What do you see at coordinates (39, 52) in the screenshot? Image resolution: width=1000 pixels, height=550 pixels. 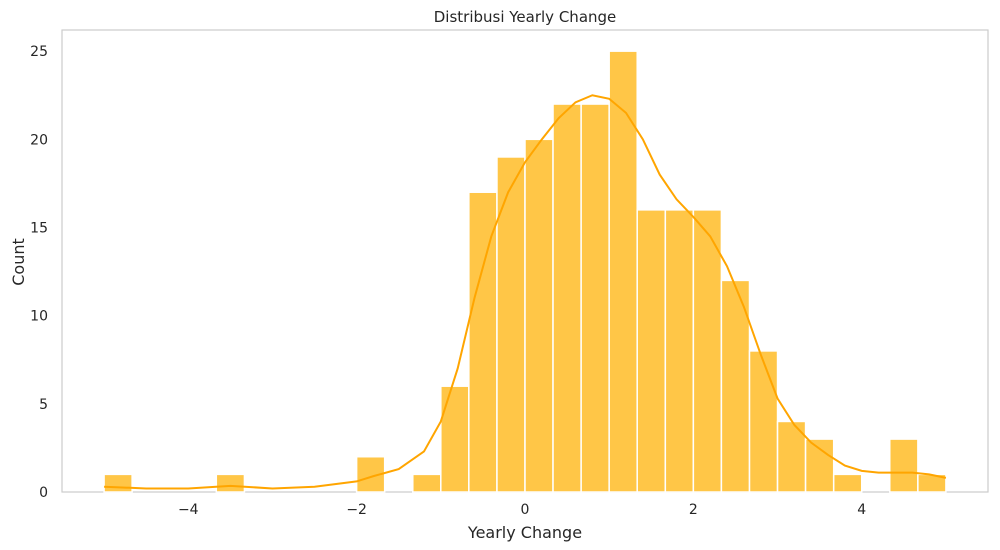 I see `y-tick-label: 25` at bounding box center [39, 52].